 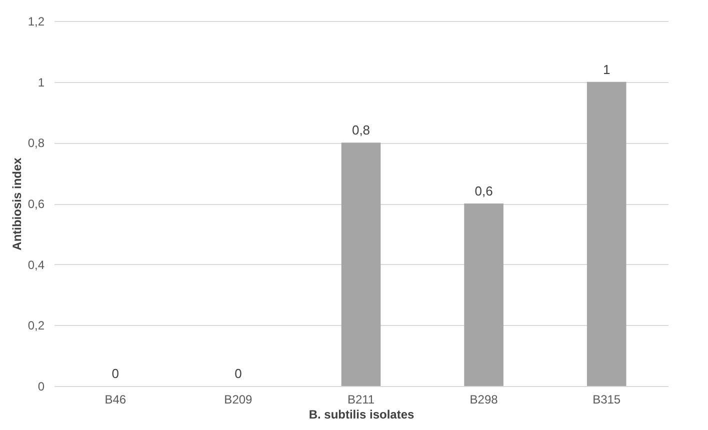 I want to click on y-axis-title: Antibiosis index, so click(x=17, y=203).